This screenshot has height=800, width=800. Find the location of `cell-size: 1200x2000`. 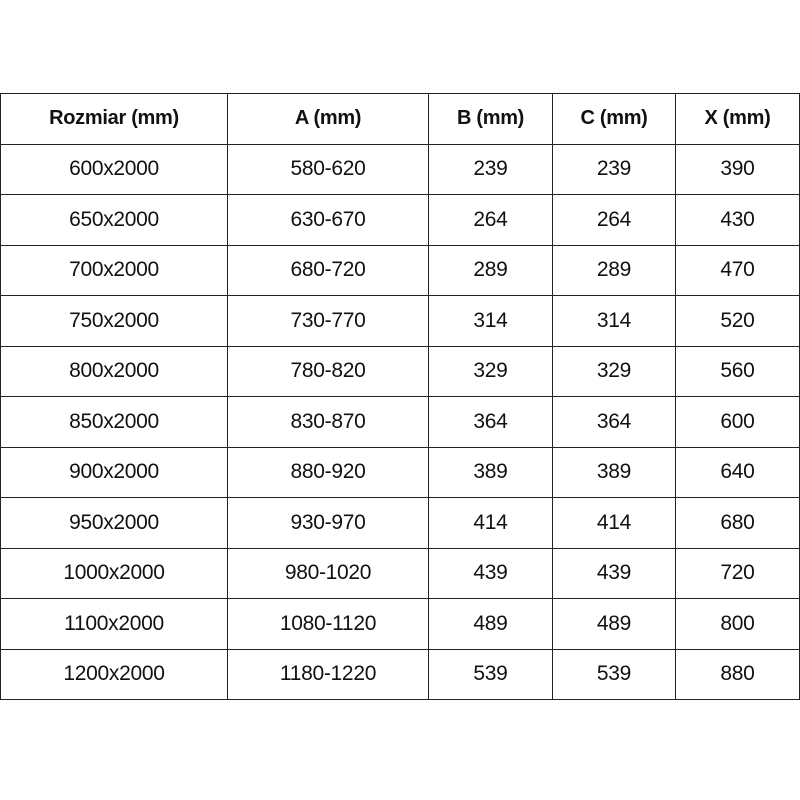

cell-size: 1200x2000 is located at coordinates (114, 674).